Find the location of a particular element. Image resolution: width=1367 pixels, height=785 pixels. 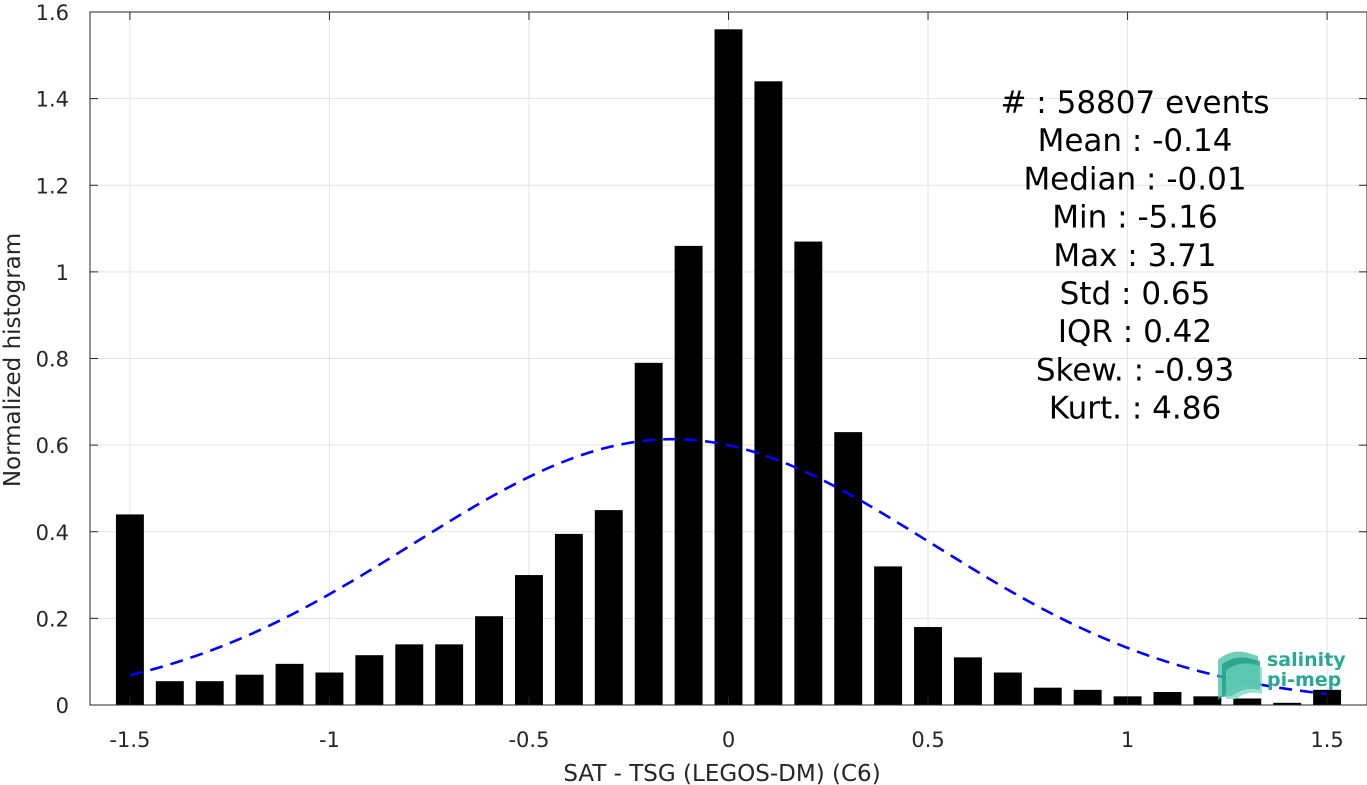

stat-value: -0.01 is located at coordinates (1206, 179).